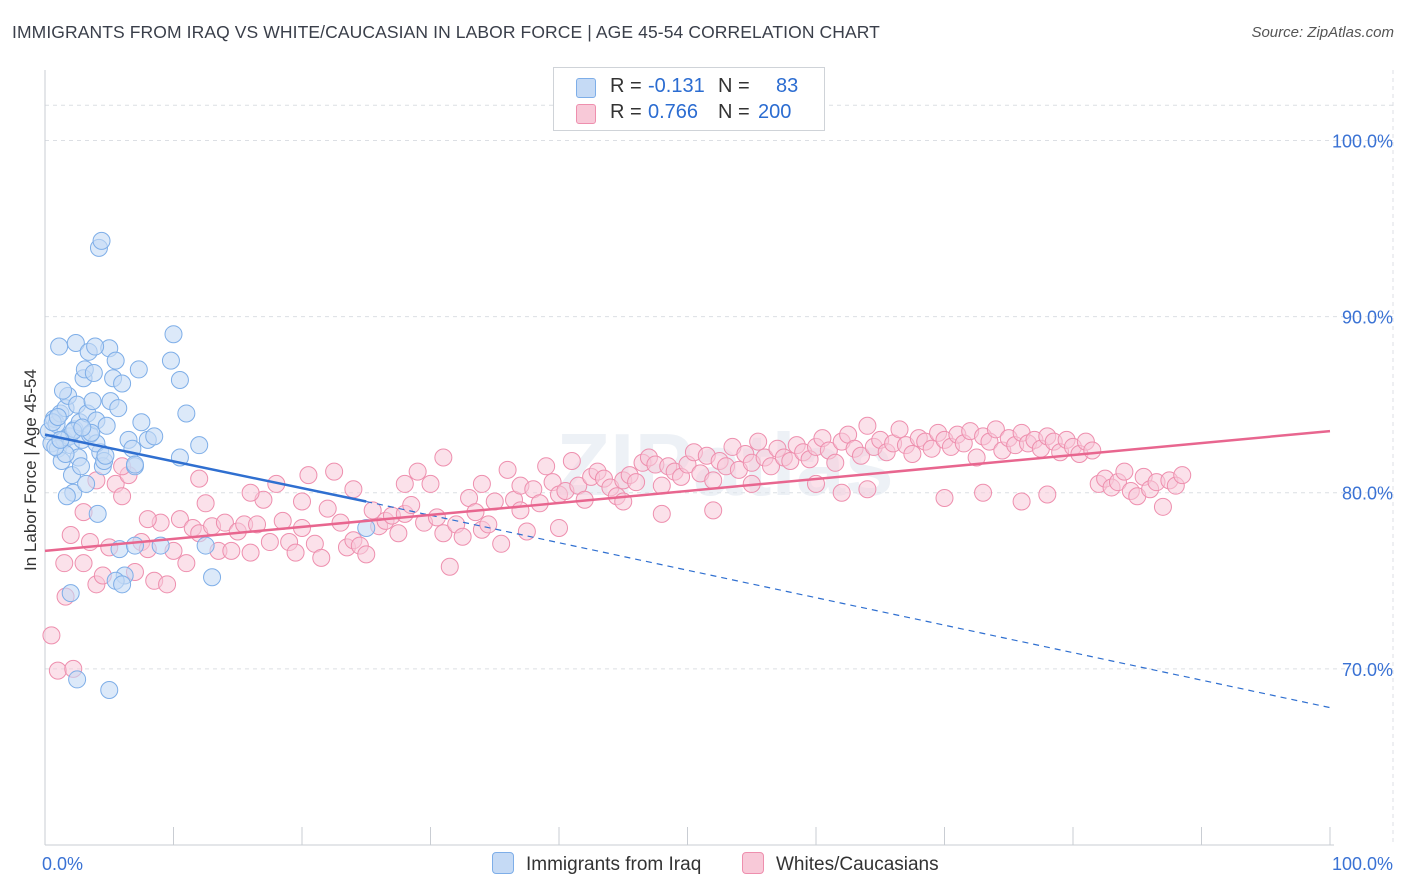  I want to click on legend-n-value-iraq: 83, so click(787, 86).